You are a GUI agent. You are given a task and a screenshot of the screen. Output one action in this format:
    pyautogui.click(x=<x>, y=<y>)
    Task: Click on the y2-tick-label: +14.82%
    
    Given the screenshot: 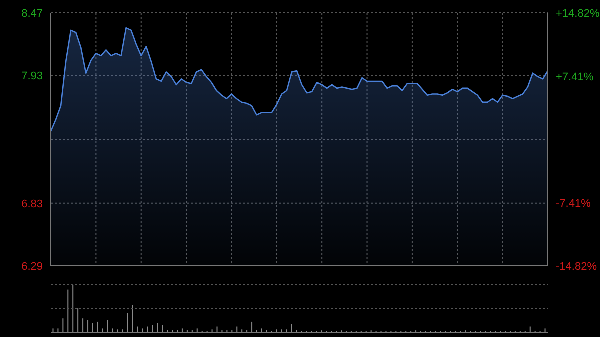 What is the action you would take?
    pyautogui.click(x=578, y=14)
    